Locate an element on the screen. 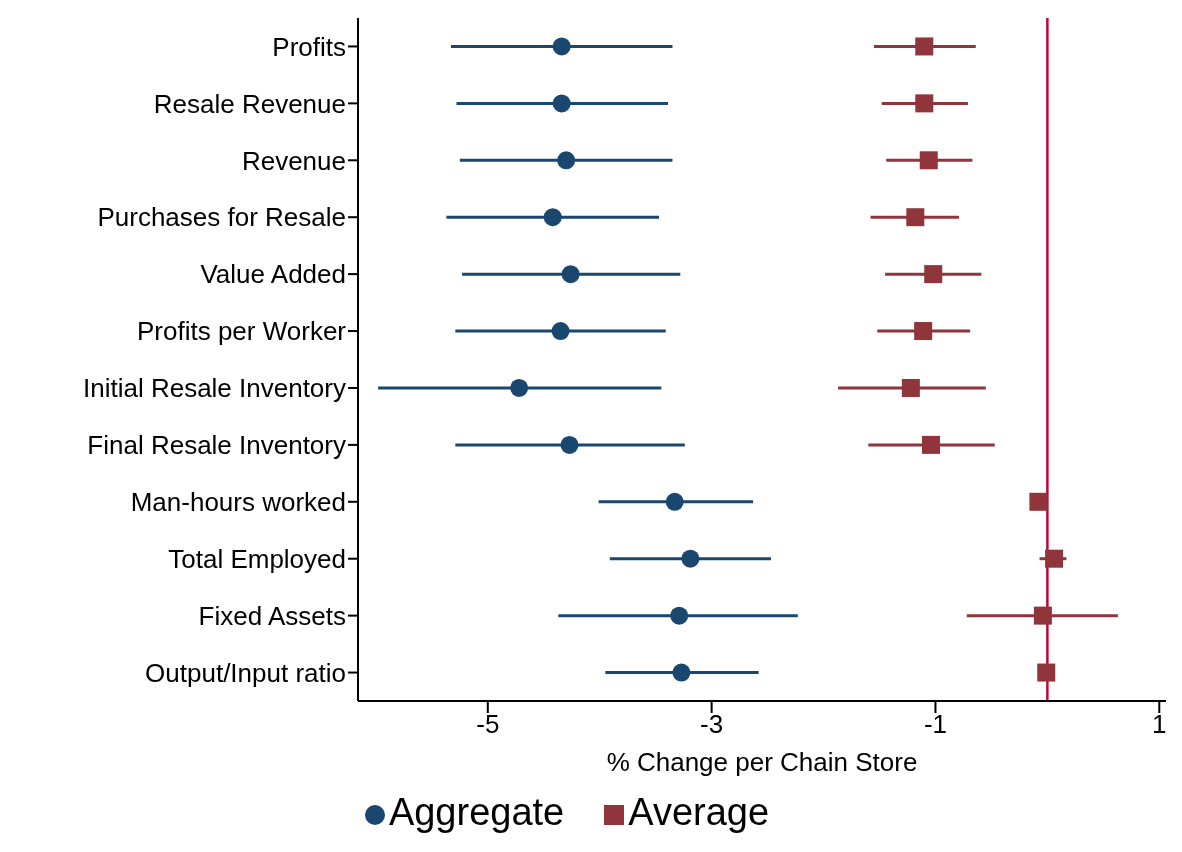 This screenshot has width=1182, height=852. x-tick-label: -3 is located at coordinates (712, 724).